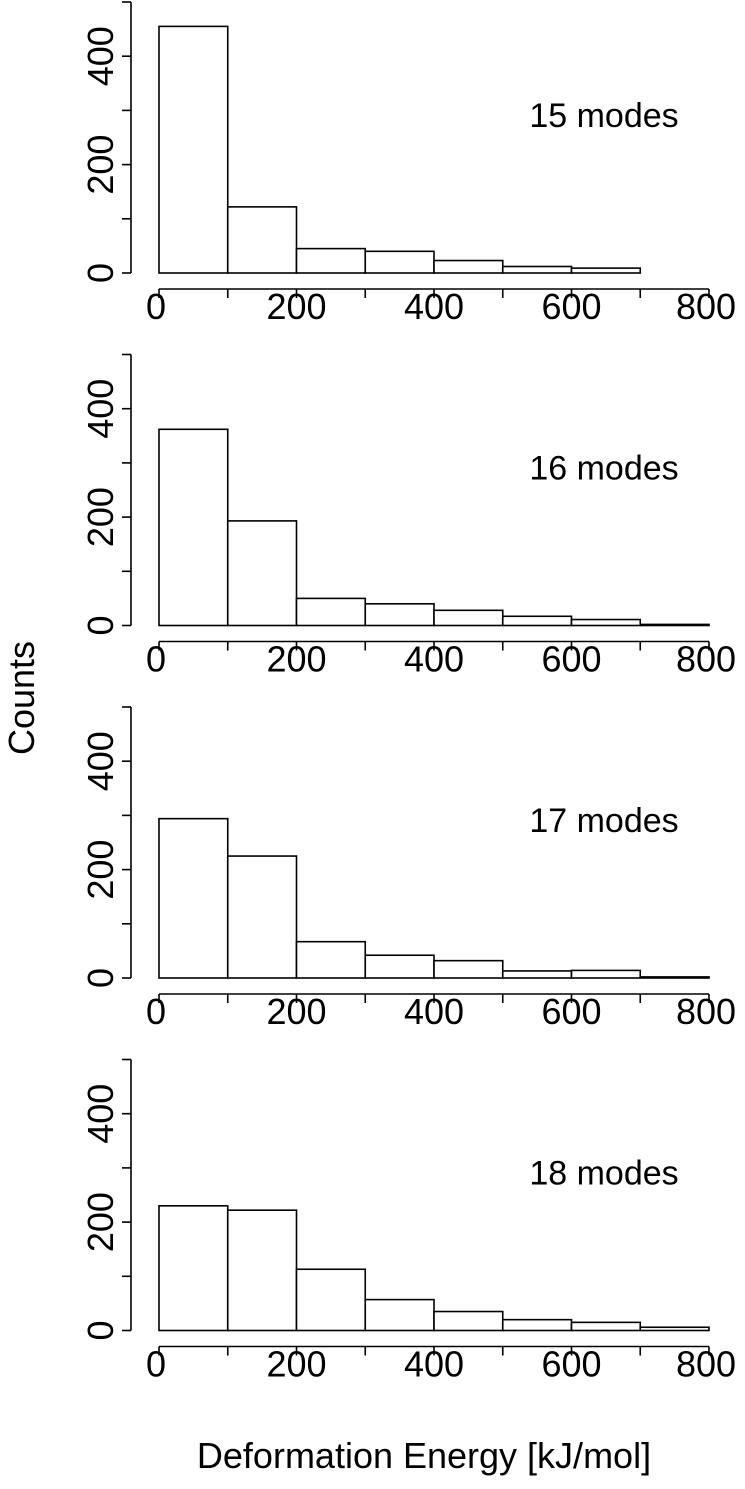  I want to click on panel-annotation: 18 modes, so click(603, 1174).